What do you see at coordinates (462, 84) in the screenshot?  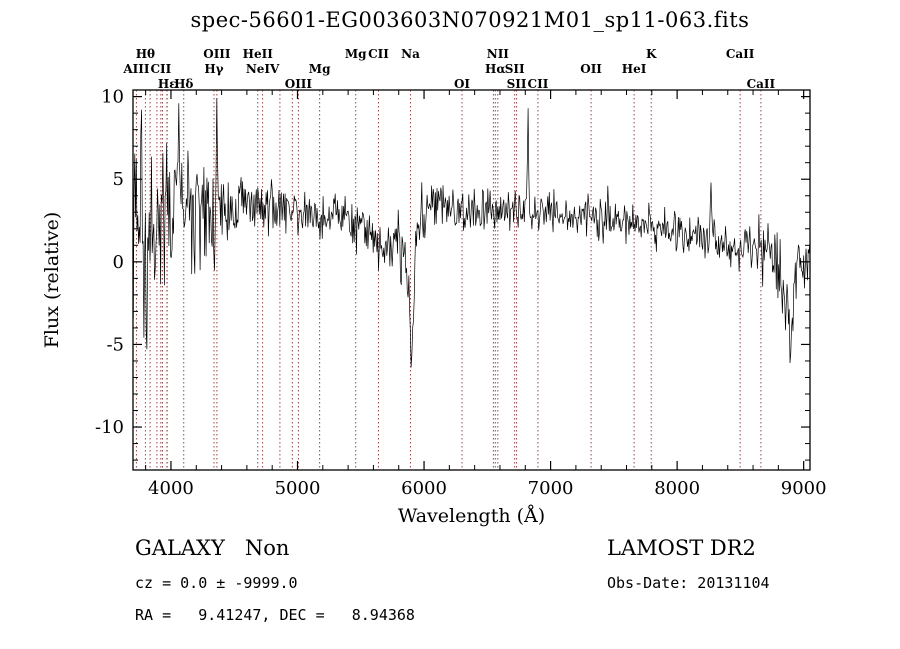 I see `spectral-line-label: OI` at bounding box center [462, 84].